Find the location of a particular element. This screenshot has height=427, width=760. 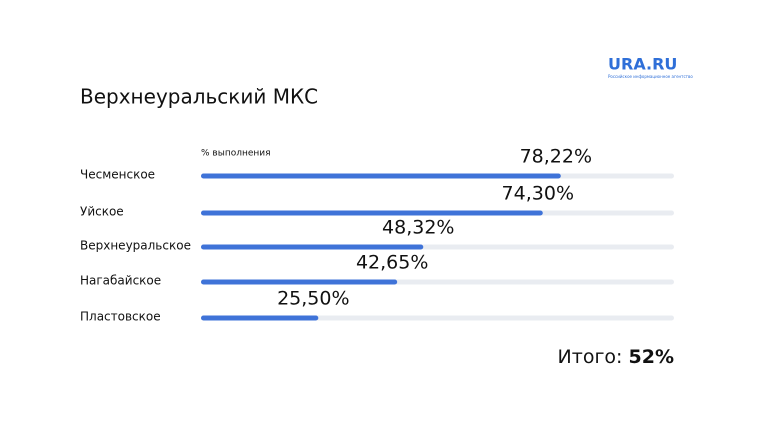

category-label: Пластовское is located at coordinates (120, 317).